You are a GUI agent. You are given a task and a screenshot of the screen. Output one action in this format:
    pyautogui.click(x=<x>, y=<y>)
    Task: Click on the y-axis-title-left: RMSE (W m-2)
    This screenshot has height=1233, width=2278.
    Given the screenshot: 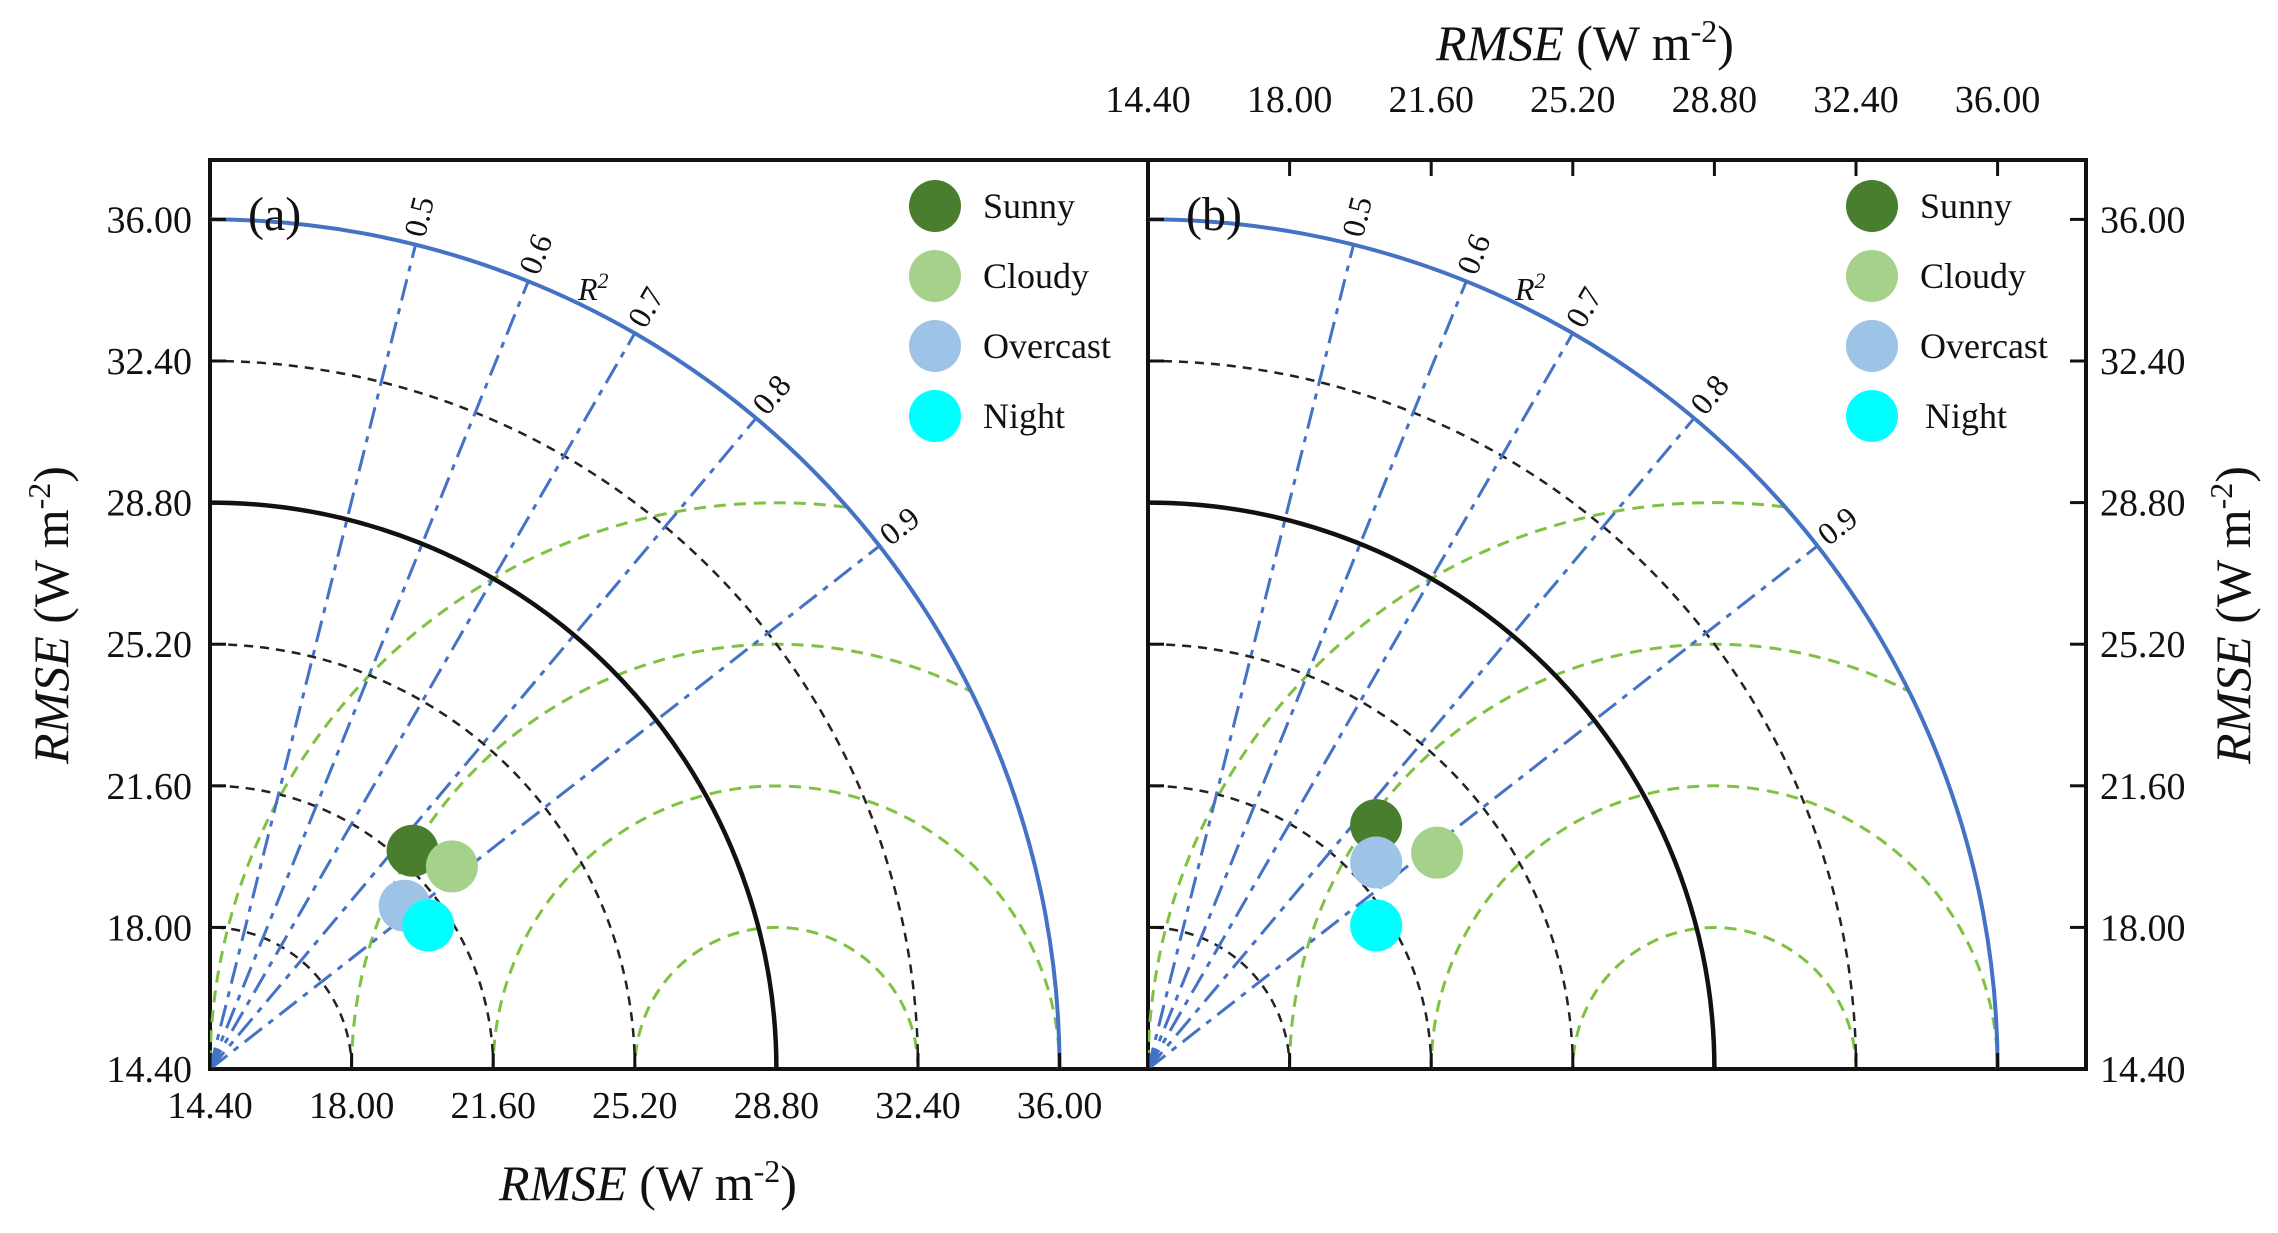 What is the action you would take?
    pyautogui.click(x=50, y=615)
    